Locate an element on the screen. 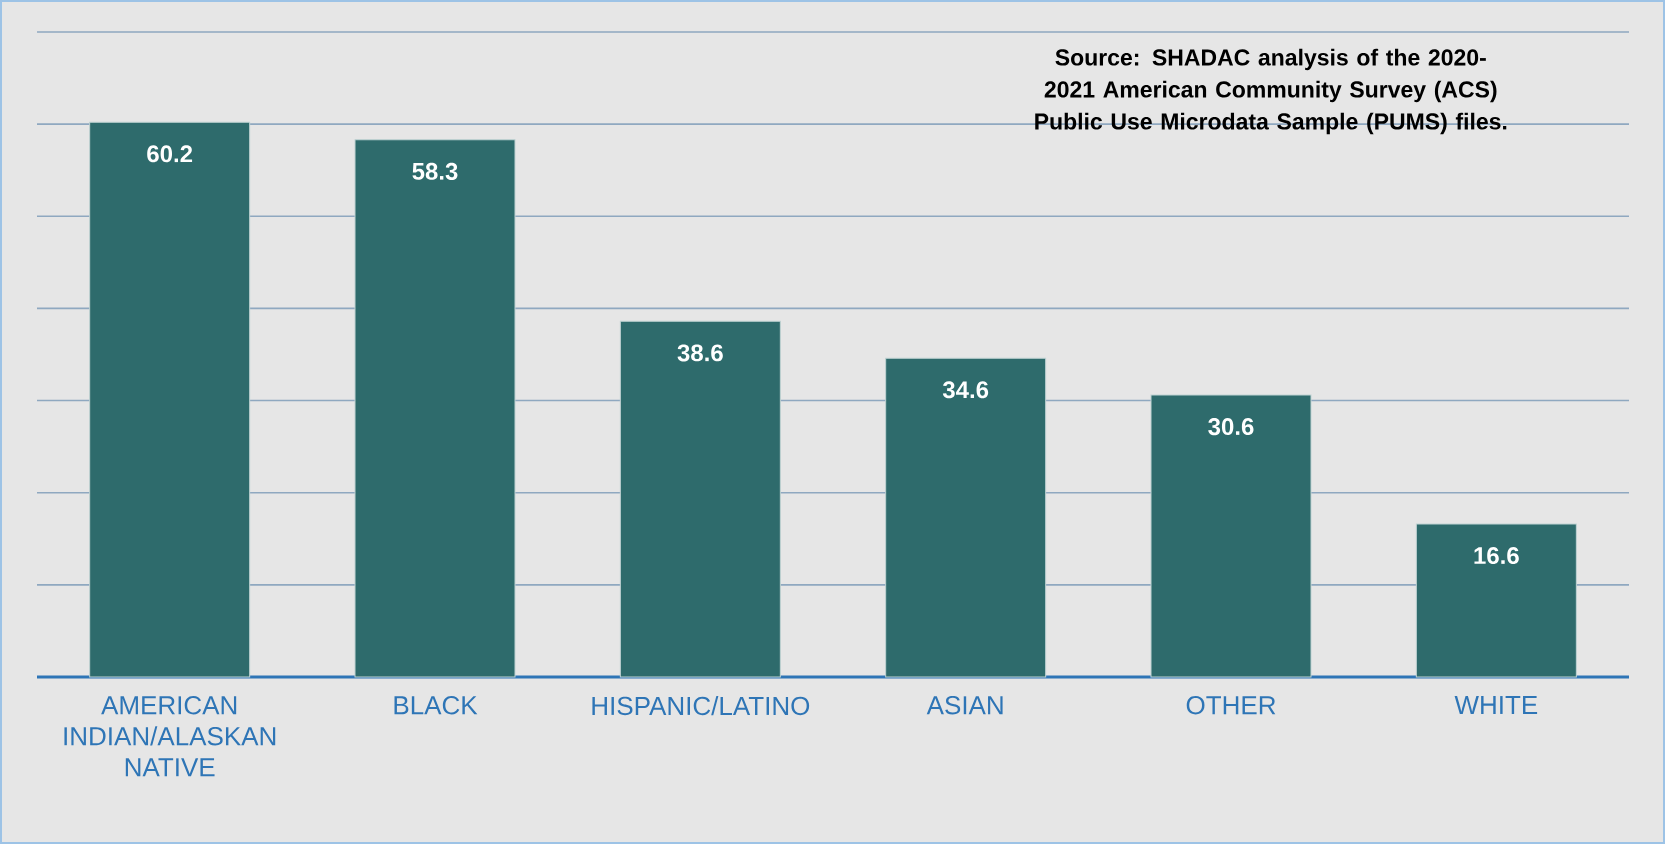 The image size is (1665, 844). data-label: 16.6 is located at coordinates (1496, 556).